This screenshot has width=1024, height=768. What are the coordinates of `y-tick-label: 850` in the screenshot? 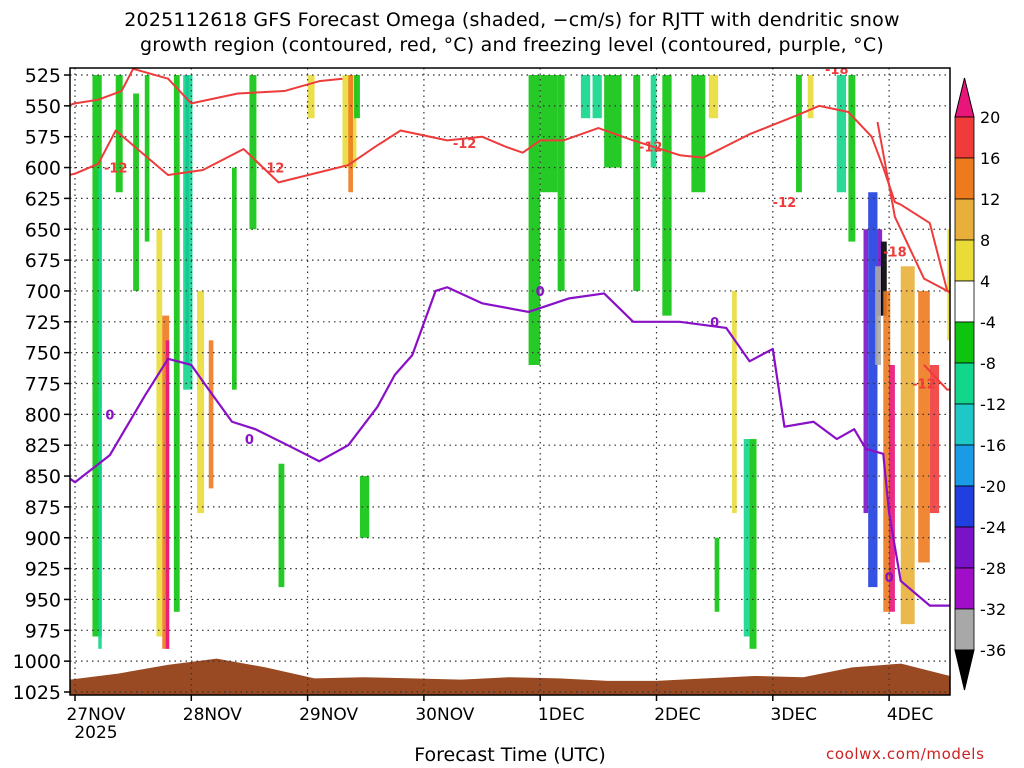 It's located at (43, 477).